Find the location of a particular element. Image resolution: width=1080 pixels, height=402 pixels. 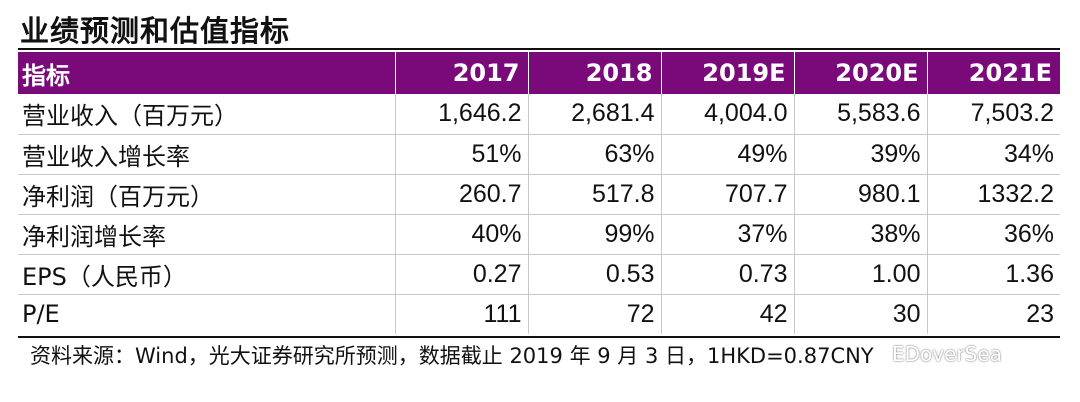

table-cell: 1.36 is located at coordinates (993, 274).